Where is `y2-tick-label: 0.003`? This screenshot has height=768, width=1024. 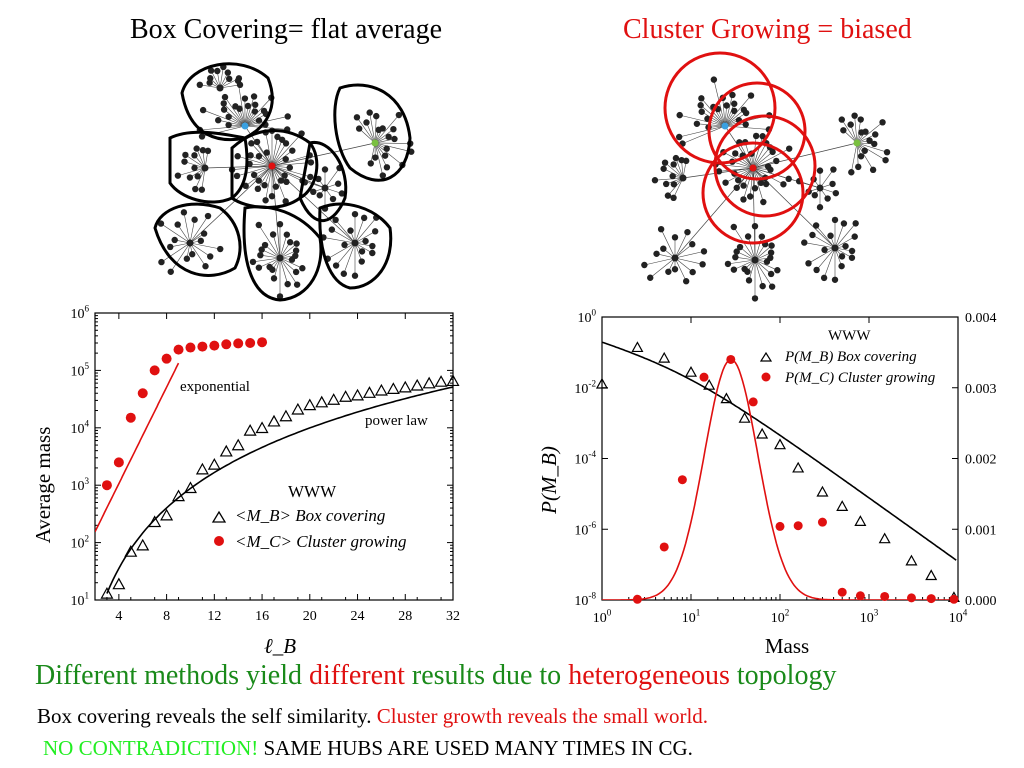 y2-tick-label: 0.003 is located at coordinates (981, 389).